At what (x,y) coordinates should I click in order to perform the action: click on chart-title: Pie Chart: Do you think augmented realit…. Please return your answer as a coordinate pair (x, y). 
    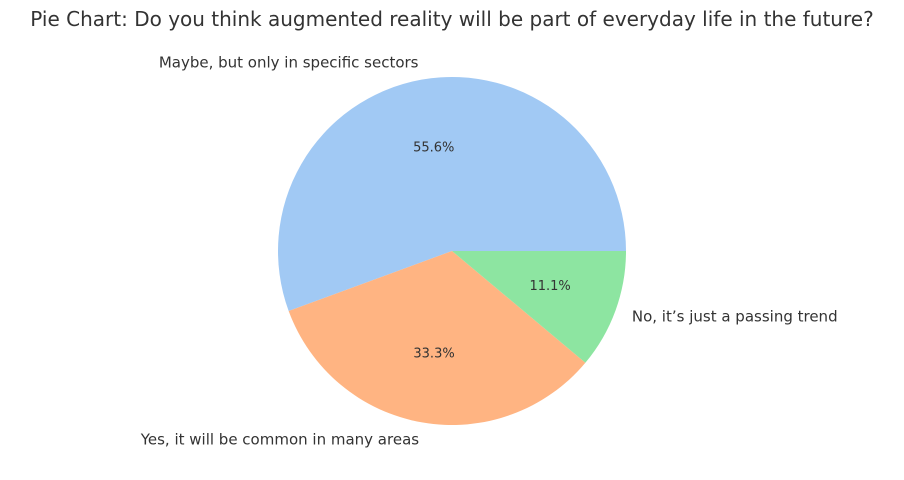
    Looking at the image, I should click on (452, 19).